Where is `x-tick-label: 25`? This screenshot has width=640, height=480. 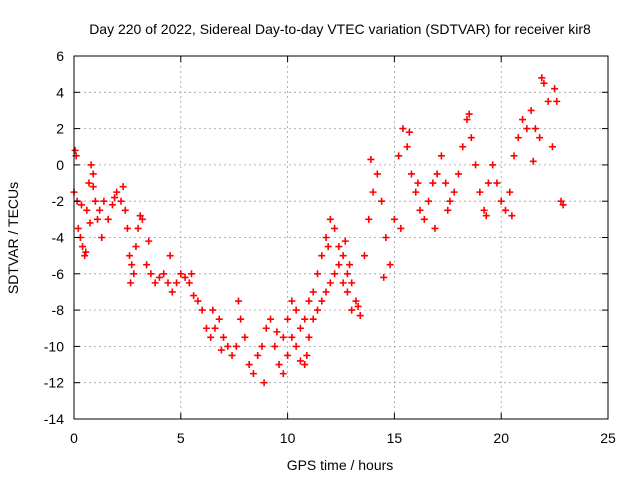
x-tick-label: 25 is located at coordinates (608, 438).